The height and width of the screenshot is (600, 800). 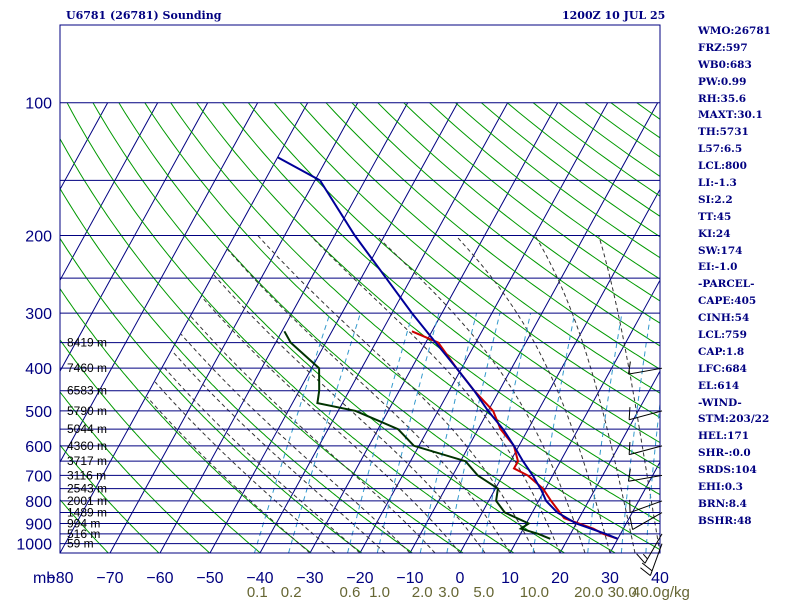 What do you see at coordinates (87, 411) in the screenshot?
I see `height-label: 5790 m` at bounding box center [87, 411].